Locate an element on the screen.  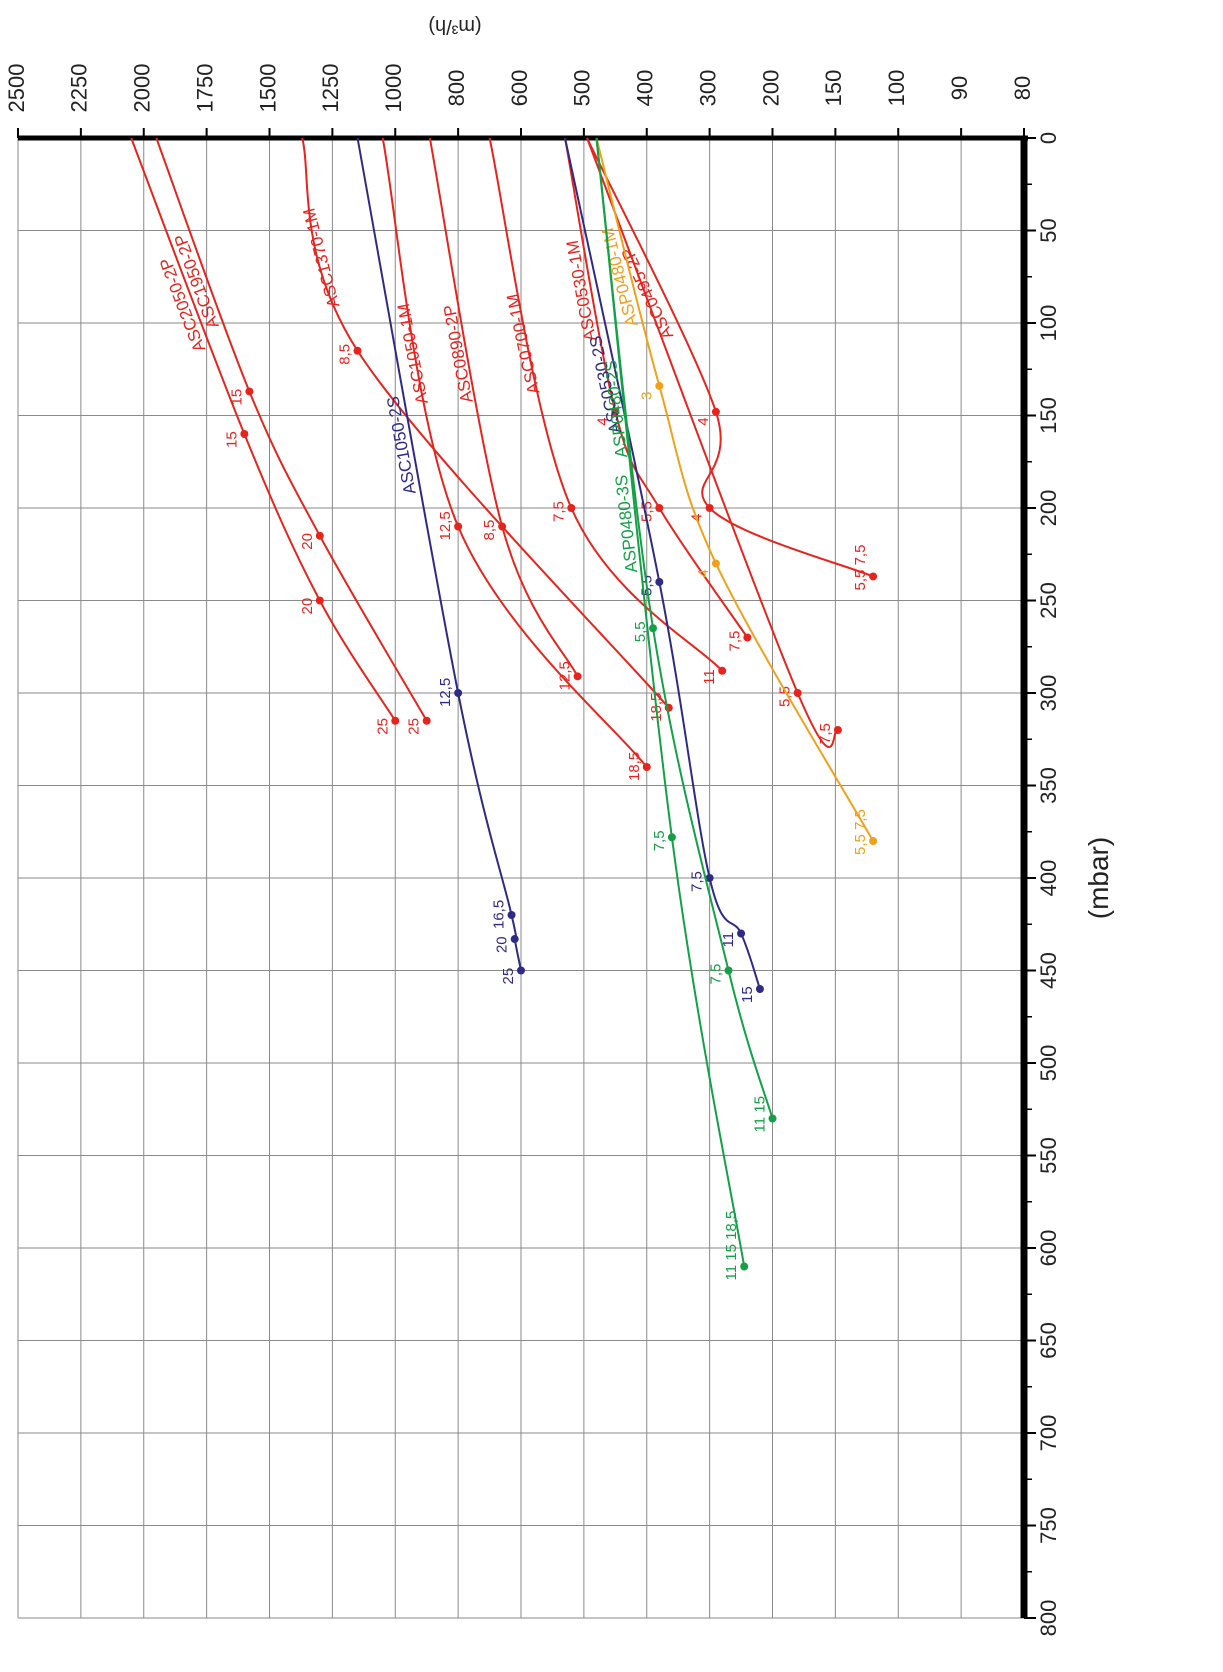
x-tick-label: 450 is located at coordinates (1048, 970).